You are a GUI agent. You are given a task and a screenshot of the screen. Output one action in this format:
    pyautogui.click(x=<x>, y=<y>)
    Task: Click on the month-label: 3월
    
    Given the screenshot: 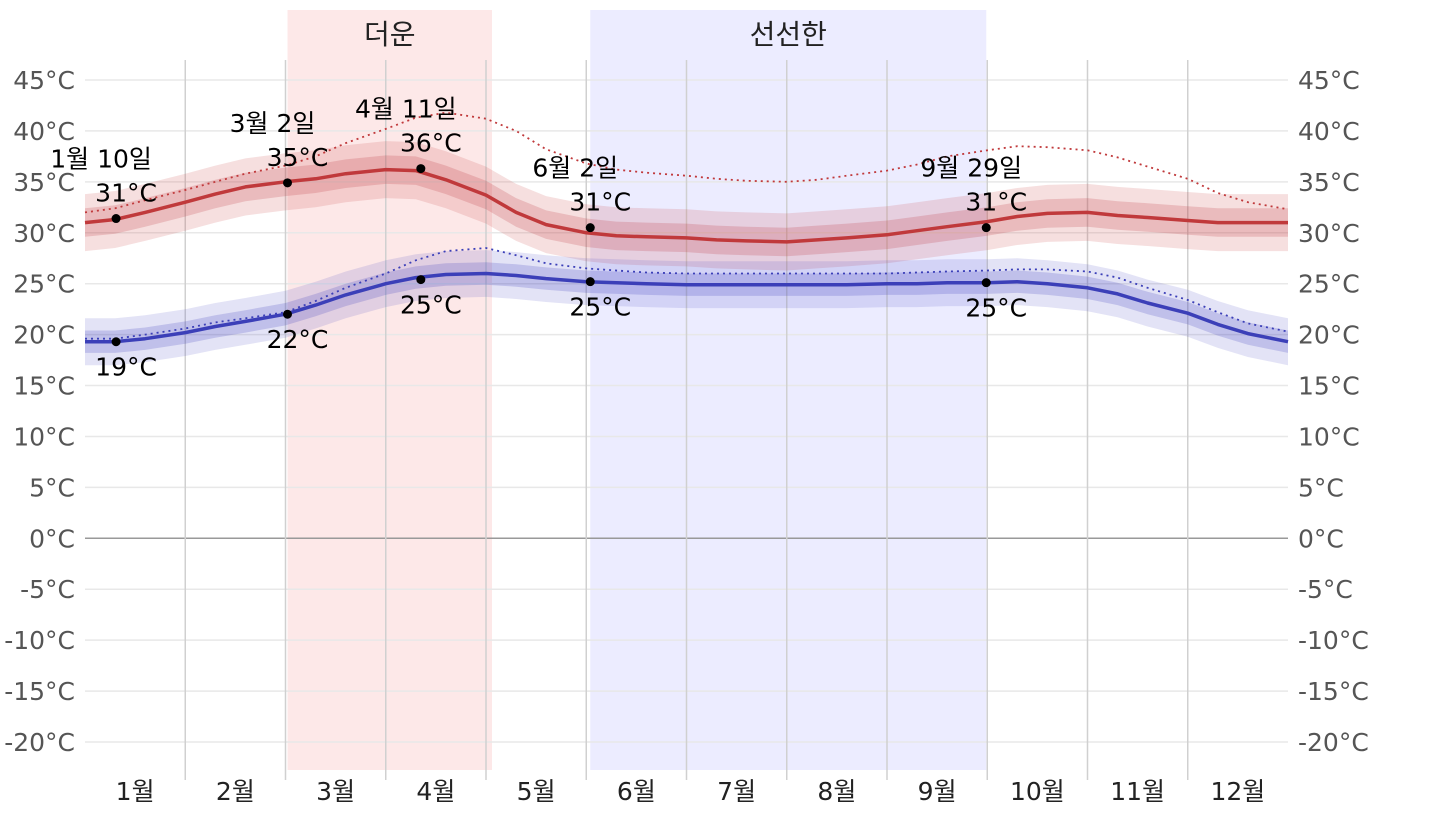 What is the action you would take?
    pyautogui.click(x=335, y=791)
    